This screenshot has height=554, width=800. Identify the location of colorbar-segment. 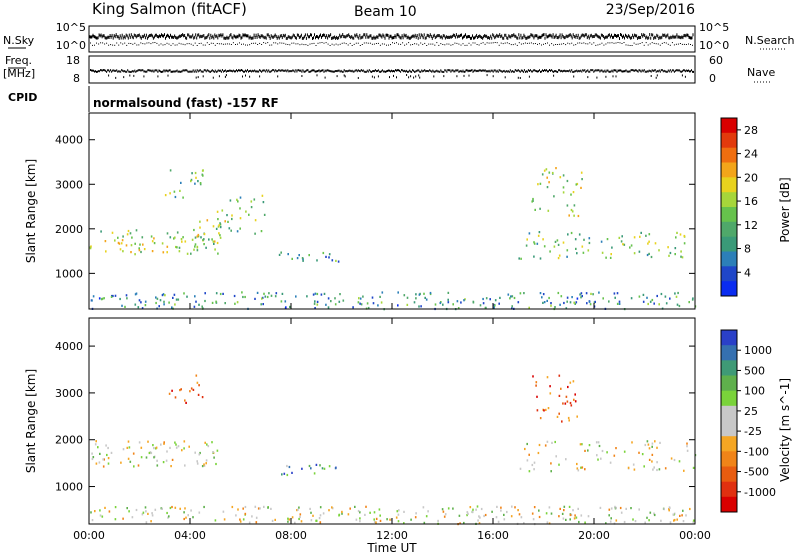
(729, 289).